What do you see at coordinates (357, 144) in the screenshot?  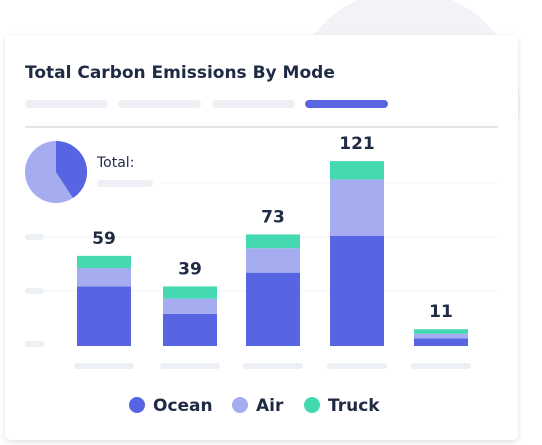 I see `total-label: 121` at bounding box center [357, 144].